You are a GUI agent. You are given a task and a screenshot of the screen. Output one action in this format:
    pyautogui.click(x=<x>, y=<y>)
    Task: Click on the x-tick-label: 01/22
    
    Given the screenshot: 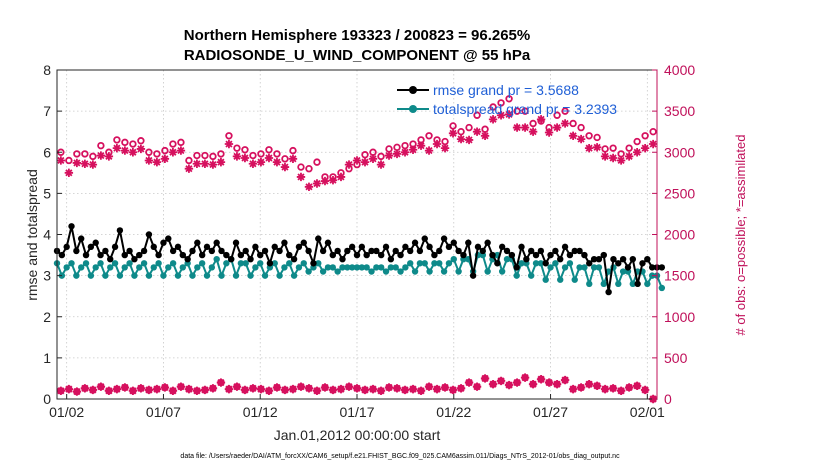 What is the action you would take?
    pyautogui.click(x=453, y=412)
    